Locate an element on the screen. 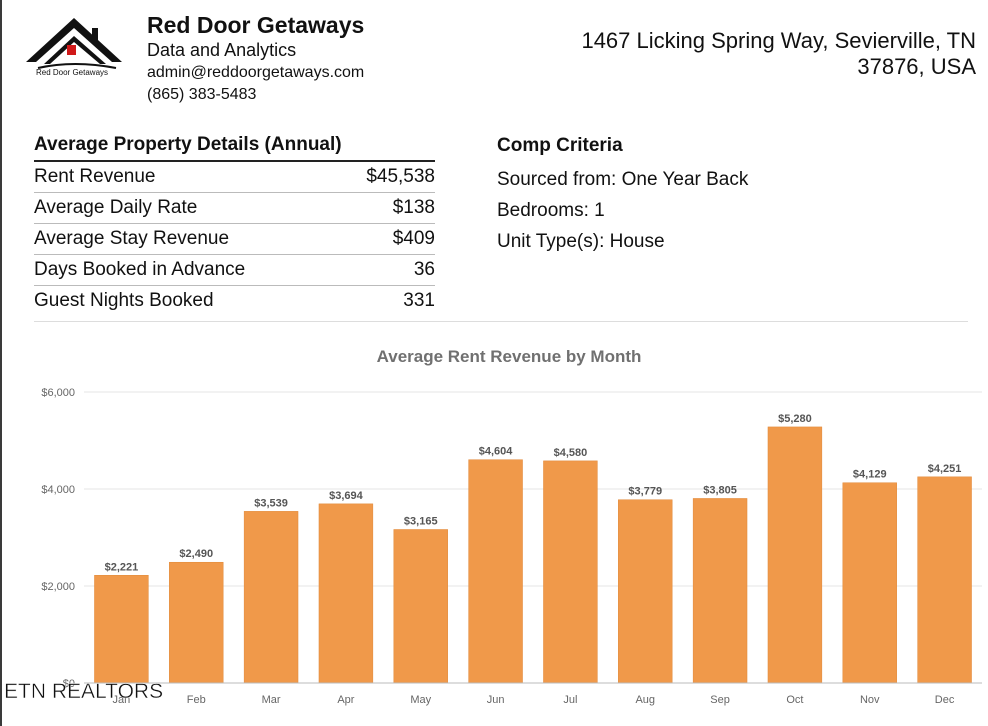 This screenshot has width=988, height=726. details-label: Guest Nights Booked is located at coordinates (124, 300).